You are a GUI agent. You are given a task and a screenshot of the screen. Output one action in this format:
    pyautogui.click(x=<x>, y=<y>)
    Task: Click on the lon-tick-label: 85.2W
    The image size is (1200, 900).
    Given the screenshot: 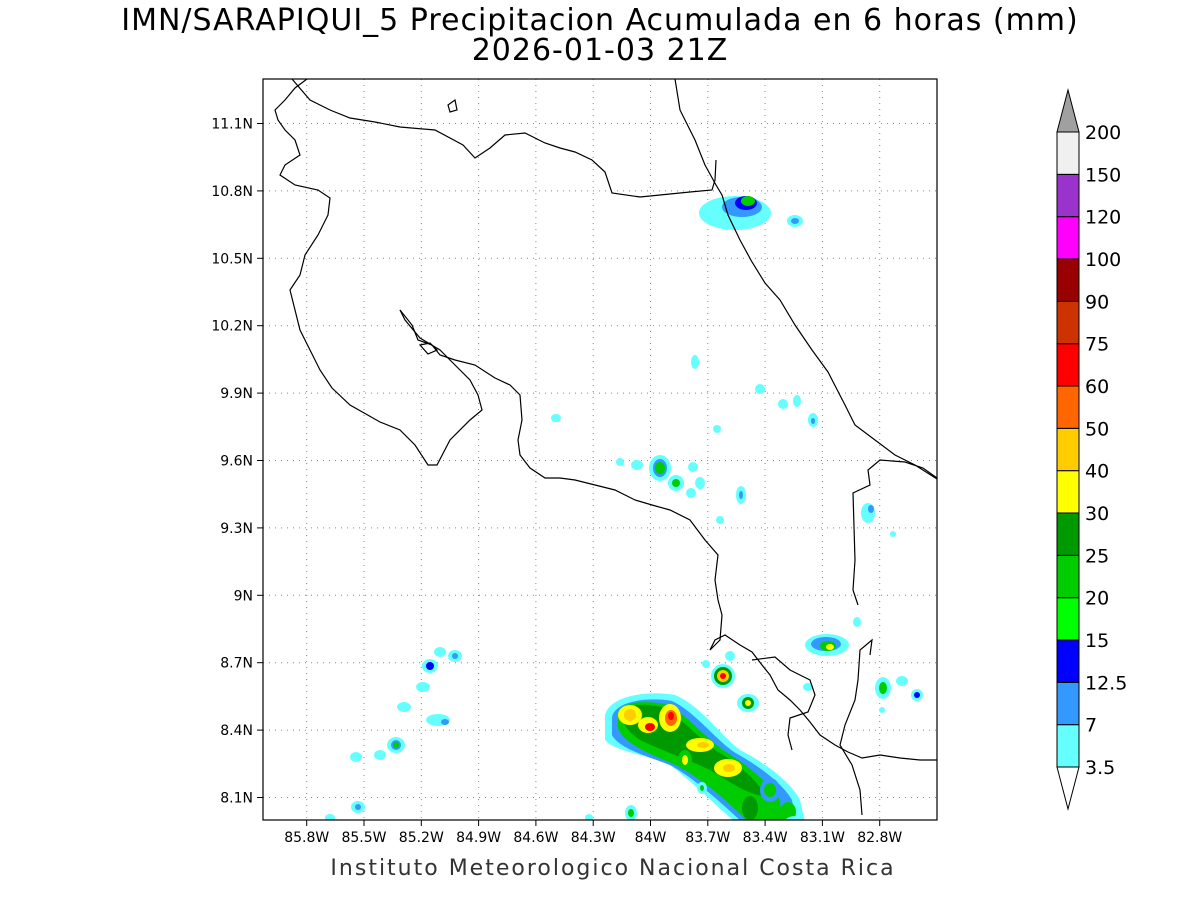 What is the action you would take?
    pyautogui.click(x=421, y=838)
    